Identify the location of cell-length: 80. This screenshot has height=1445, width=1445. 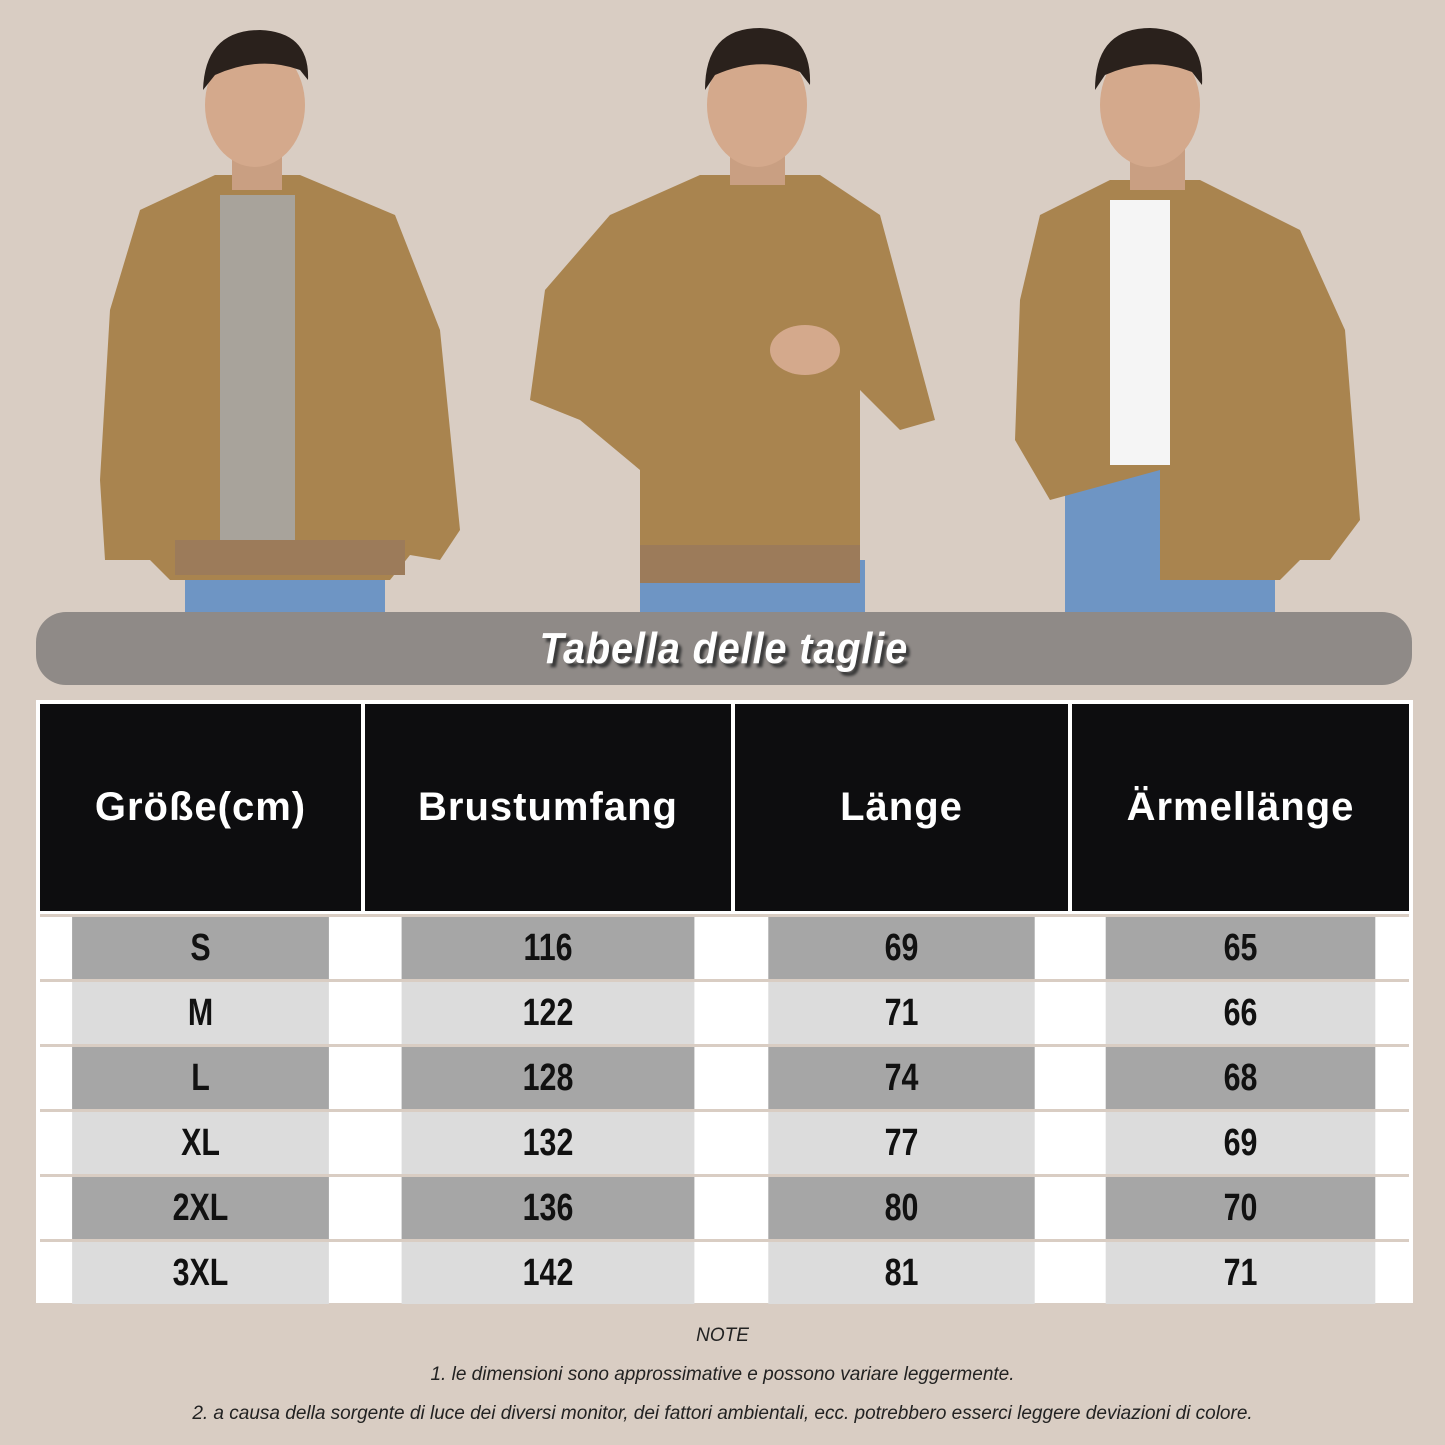
(901, 1208).